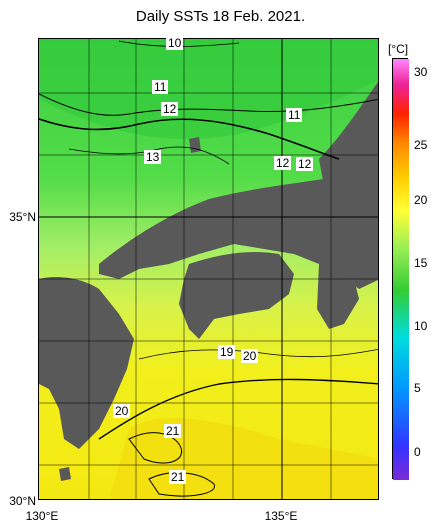  What do you see at coordinates (421, 200) in the screenshot?
I see `colorbar-tick: 20` at bounding box center [421, 200].